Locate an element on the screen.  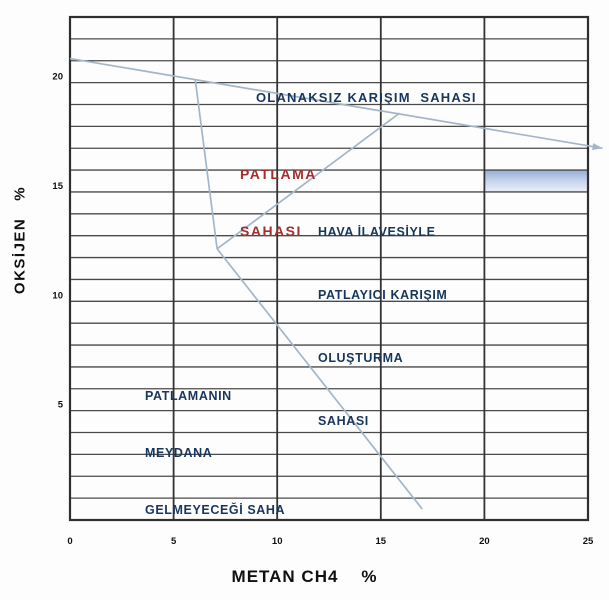
series-dilution-no-explosion-line is located at coordinates (319, 379).